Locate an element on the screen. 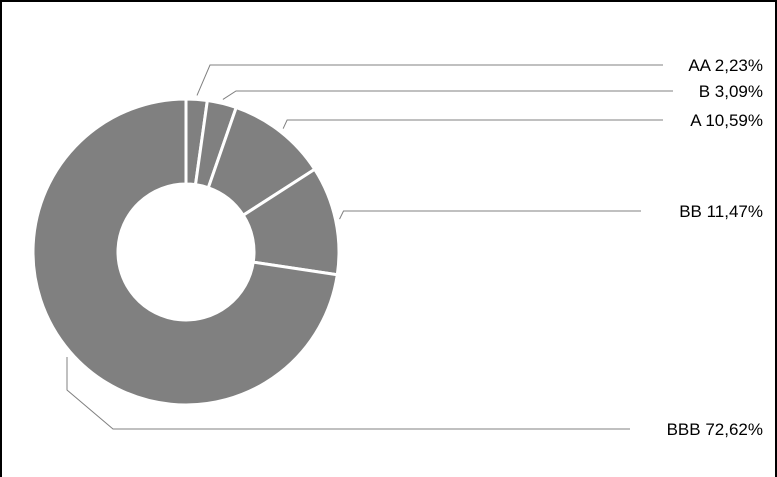 The width and height of the screenshot is (777, 477). slice-label-aa: AA 2,23% is located at coordinates (725, 65).